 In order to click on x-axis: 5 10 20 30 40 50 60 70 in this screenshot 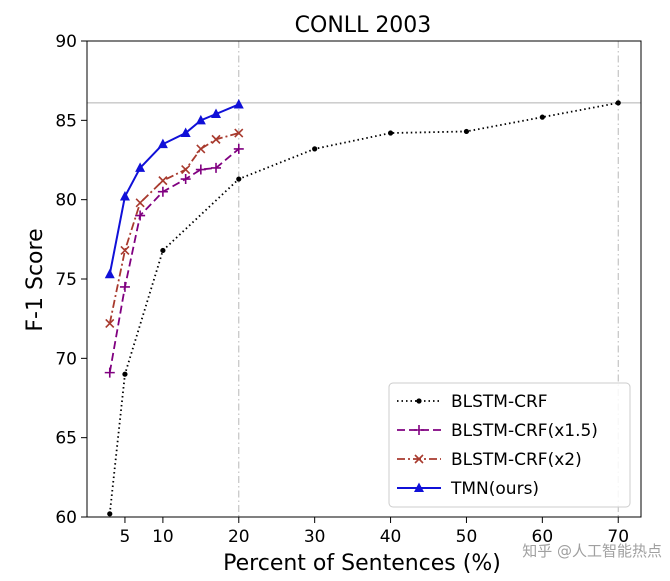, I will do `click(374, 532)`.